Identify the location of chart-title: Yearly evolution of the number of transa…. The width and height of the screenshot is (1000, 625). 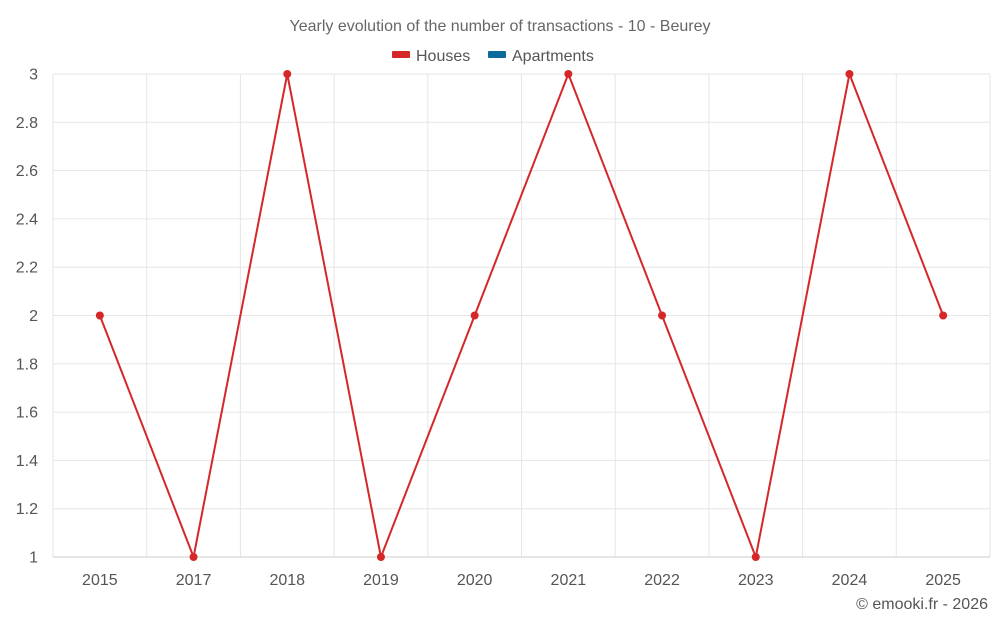
(500, 26).